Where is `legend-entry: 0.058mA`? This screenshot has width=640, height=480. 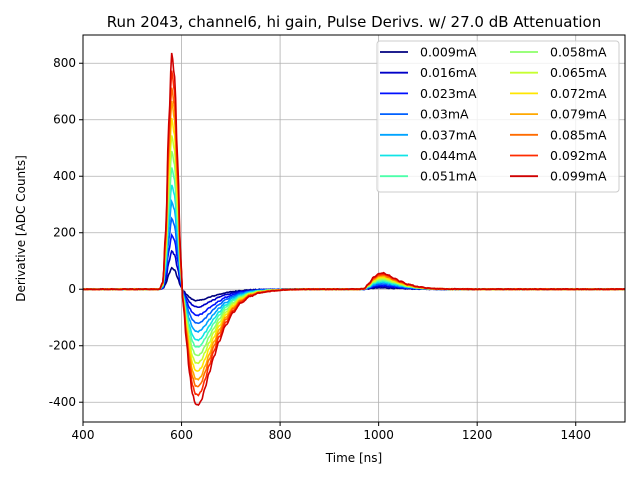 legend-entry: 0.058mA is located at coordinates (578, 52).